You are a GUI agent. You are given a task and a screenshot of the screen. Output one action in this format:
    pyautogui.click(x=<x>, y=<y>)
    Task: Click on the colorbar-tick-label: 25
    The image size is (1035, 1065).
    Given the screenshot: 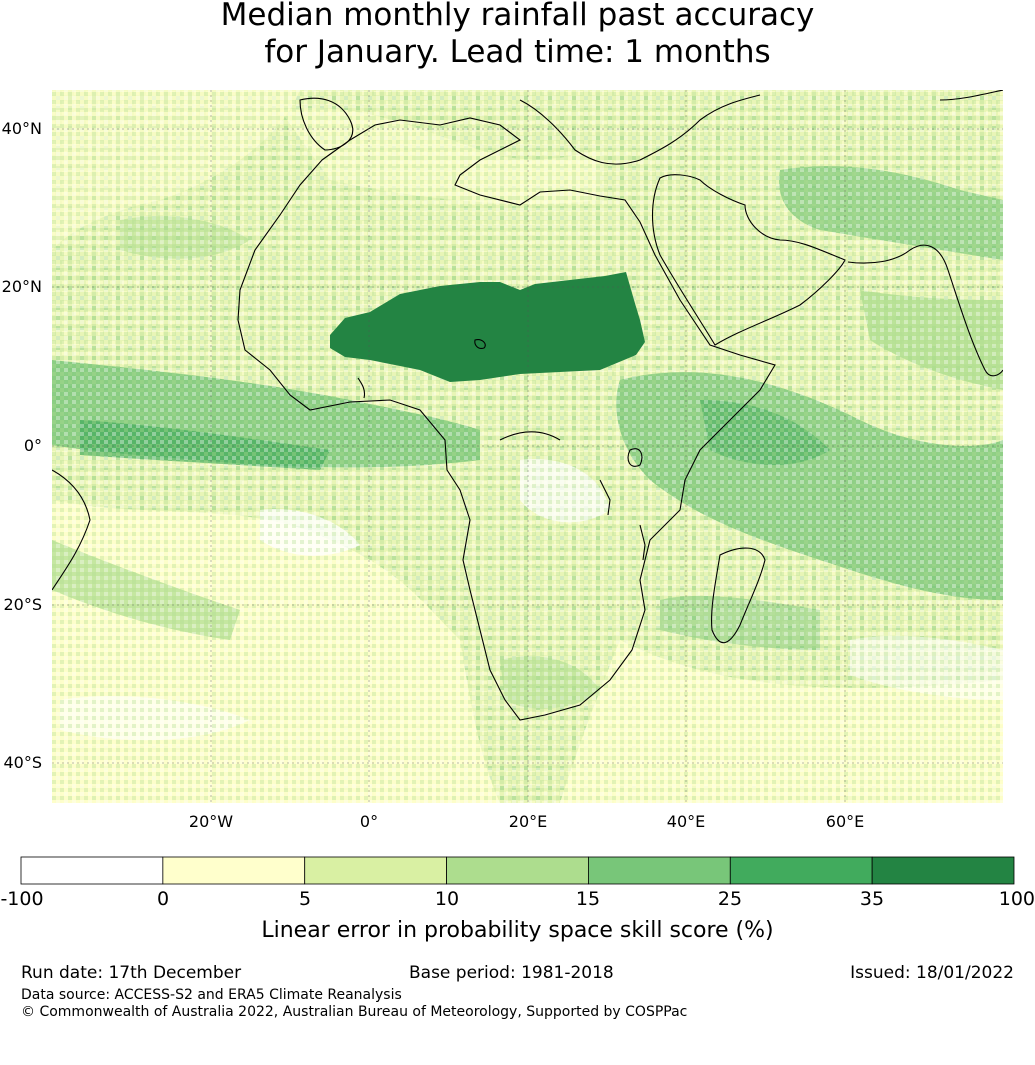 What is the action you would take?
    pyautogui.click(x=730, y=899)
    